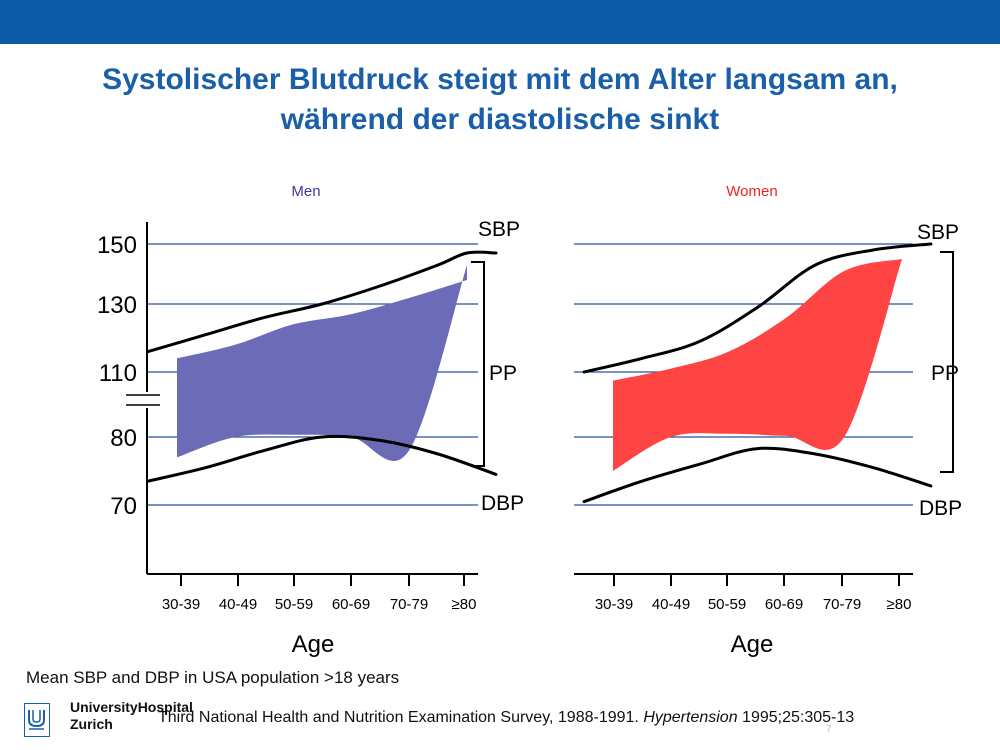 The width and height of the screenshot is (1000, 750). Describe the element at coordinates (322, 458) in the screenshot. I see `men-dbp-line` at that location.